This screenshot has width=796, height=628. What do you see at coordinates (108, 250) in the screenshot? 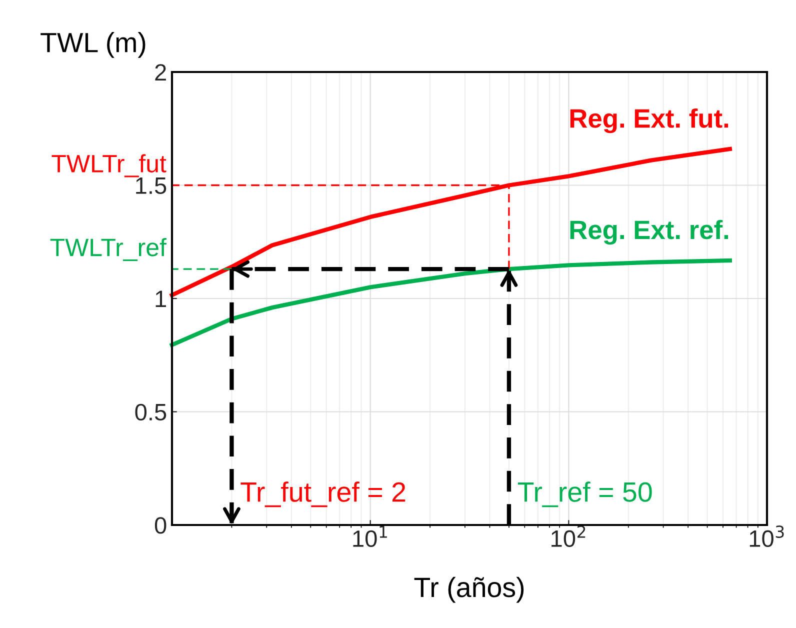
I see `series-label: TWLTr_ref` at bounding box center [108, 250].